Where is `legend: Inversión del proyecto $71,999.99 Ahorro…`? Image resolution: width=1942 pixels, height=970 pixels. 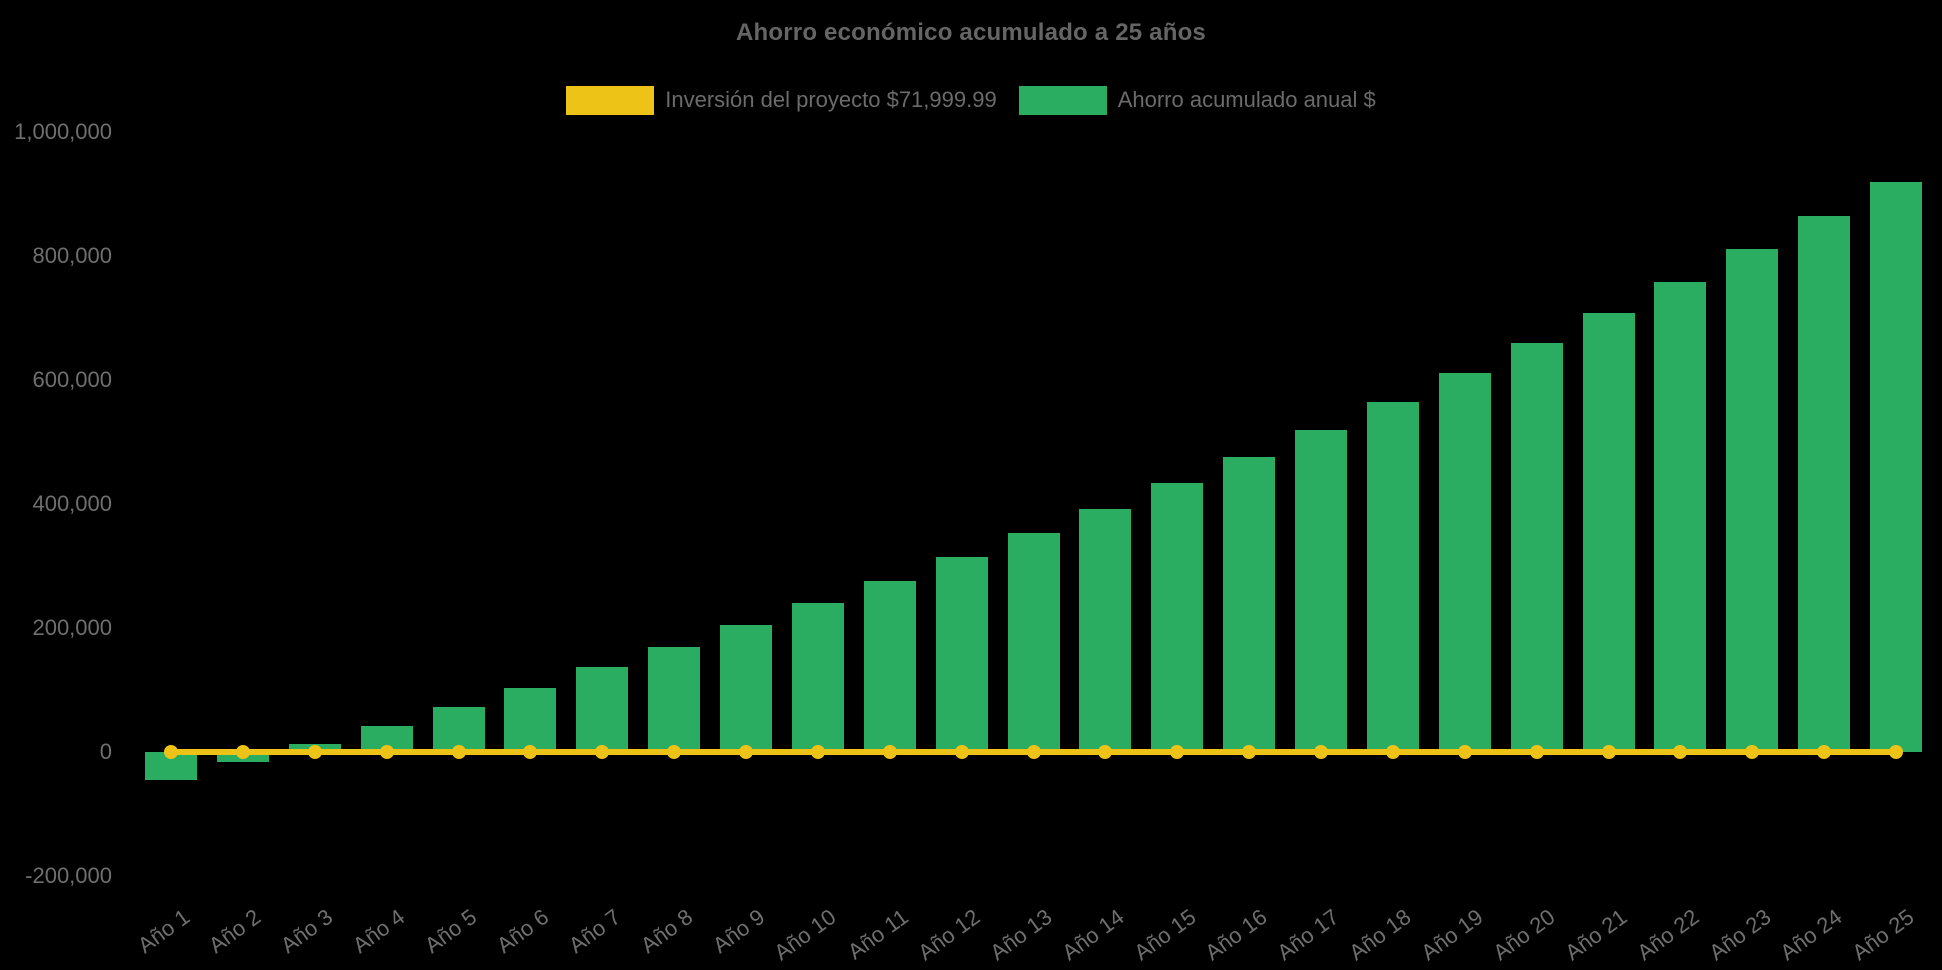
legend: Inversión del proyecto $71,999.99 Ahorro… is located at coordinates (971, 100).